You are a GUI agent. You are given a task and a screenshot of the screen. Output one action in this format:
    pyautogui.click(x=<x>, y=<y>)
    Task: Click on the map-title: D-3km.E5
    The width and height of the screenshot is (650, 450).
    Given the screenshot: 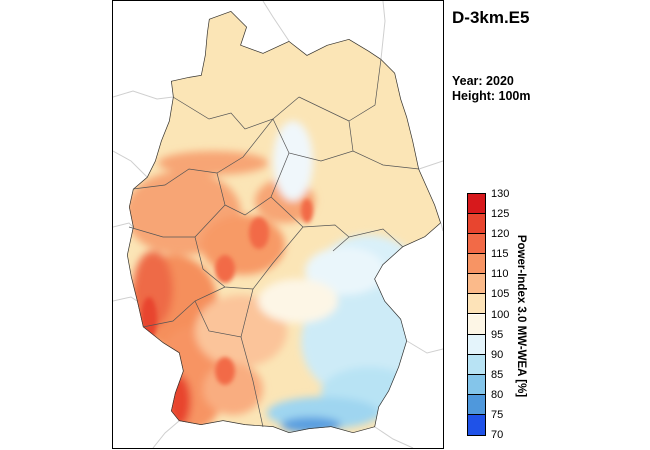 What is the action you would take?
    pyautogui.click(x=491, y=17)
    